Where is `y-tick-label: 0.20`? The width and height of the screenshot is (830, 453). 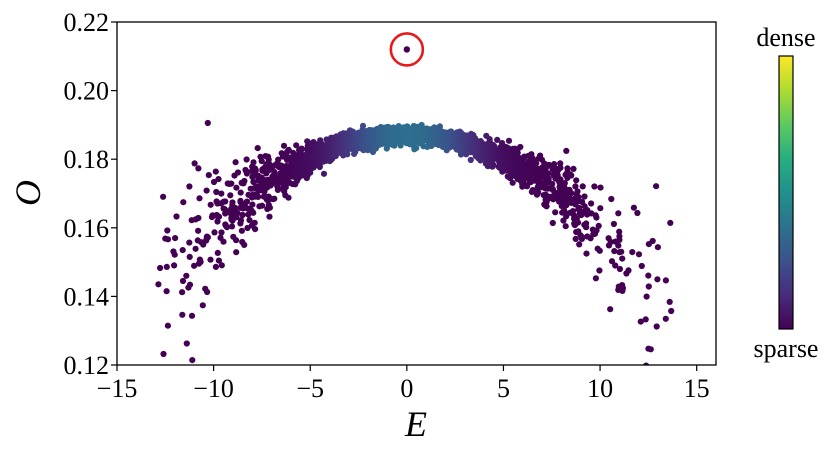
y-tick-label: 0.20 is located at coordinates (87, 91).